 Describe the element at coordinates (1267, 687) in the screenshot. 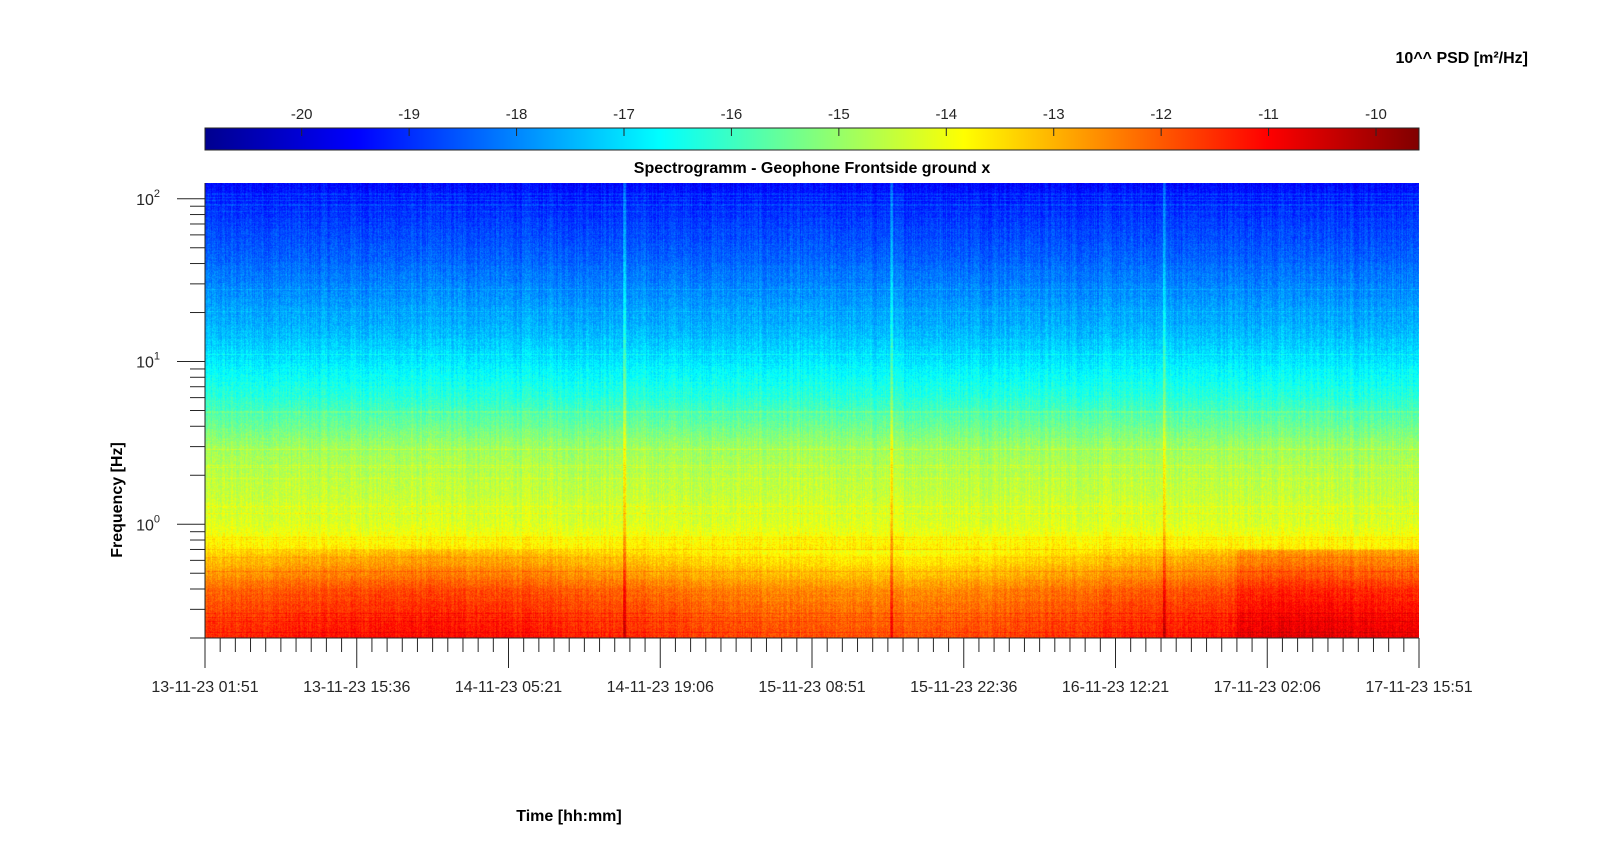

I see `x-tick-label: 17-11-23 02:06` at that location.